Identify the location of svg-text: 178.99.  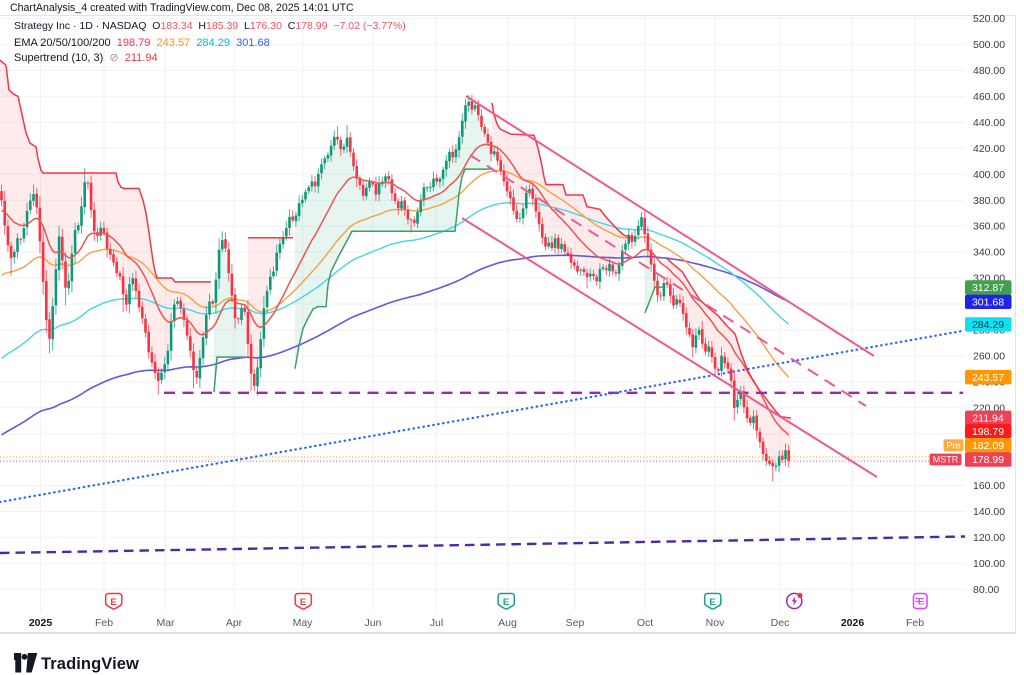
(988, 460).